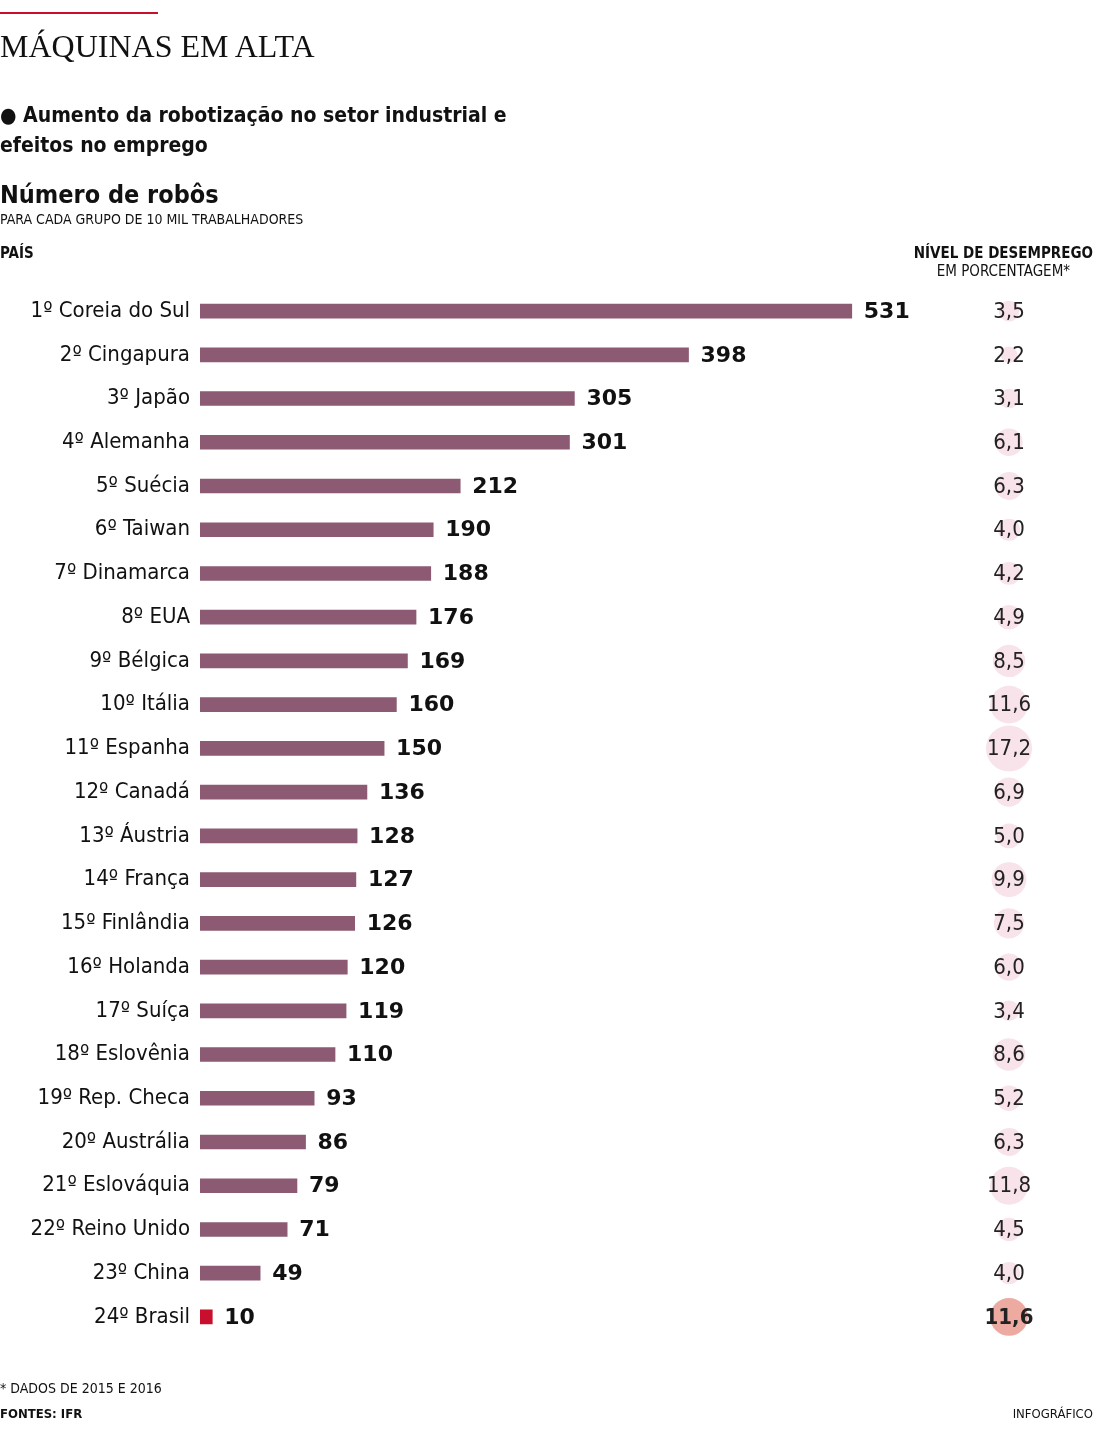 The height and width of the screenshot is (1429, 1099). What do you see at coordinates (370, 1054) in the screenshot?
I see `data-label: 110` at bounding box center [370, 1054].